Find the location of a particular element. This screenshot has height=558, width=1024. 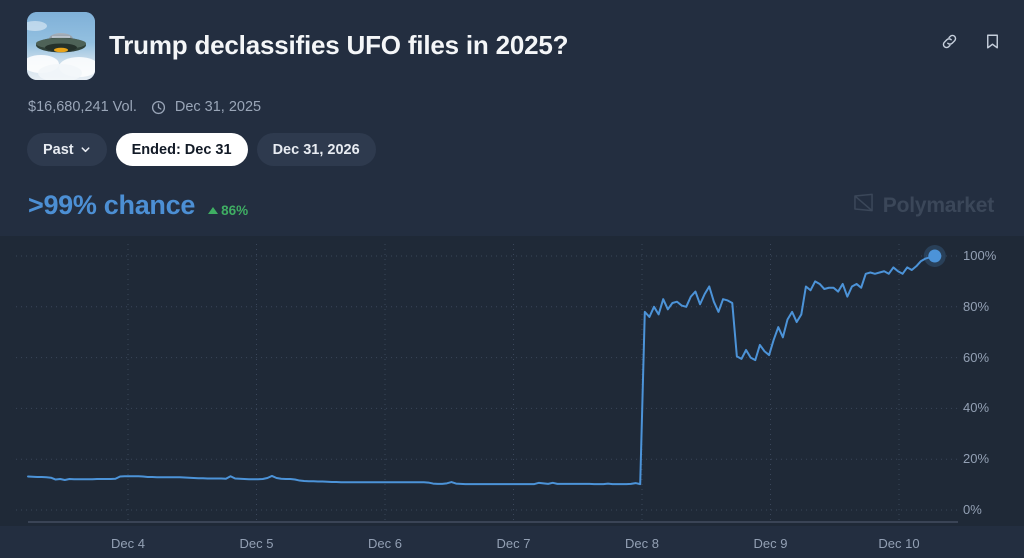

chance-row: >99% chance 86% is located at coordinates (138, 205).